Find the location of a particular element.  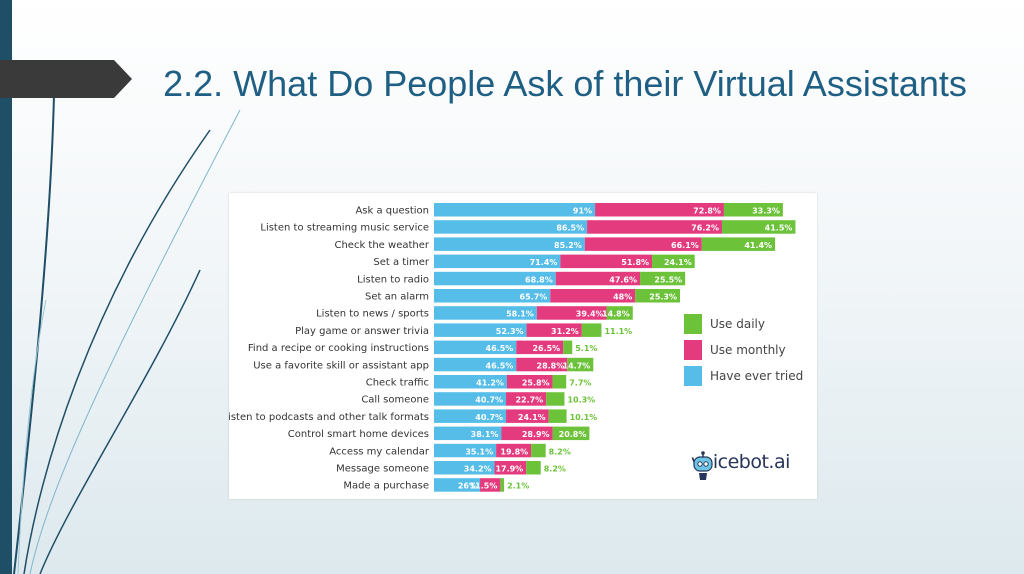

bar-use-monthly-control-smart-home-devices is located at coordinates (527, 433).